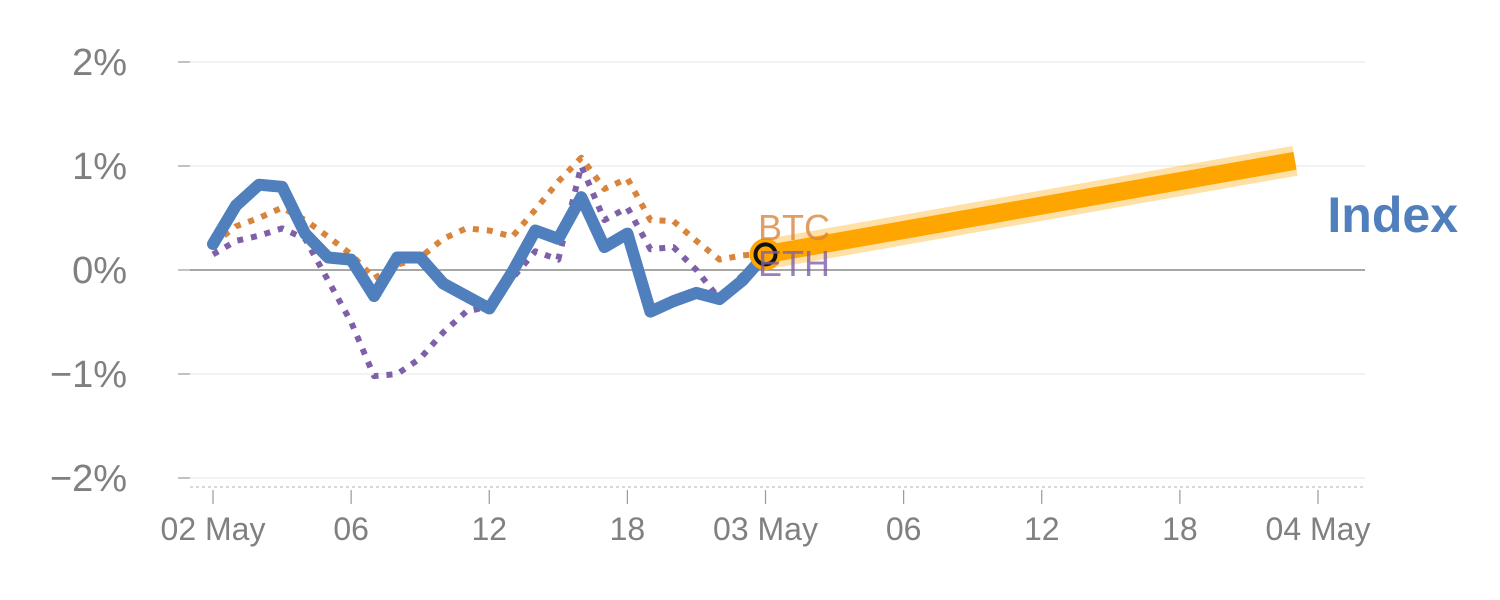 Image resolution: width=1500 pixels, height=600 pixels. I want to click on index-series-line, so click(489, 248).